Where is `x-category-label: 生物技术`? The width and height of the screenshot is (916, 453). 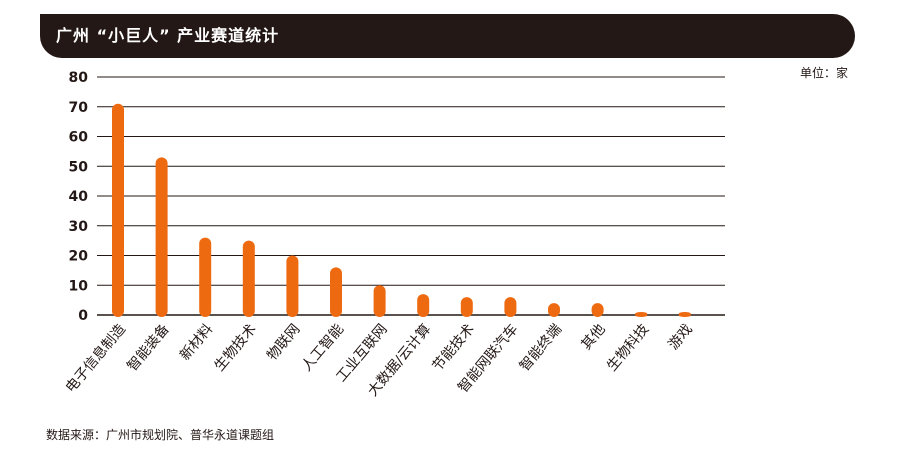 x-category-label: 生物技术 is located at coordinates (236, 347).